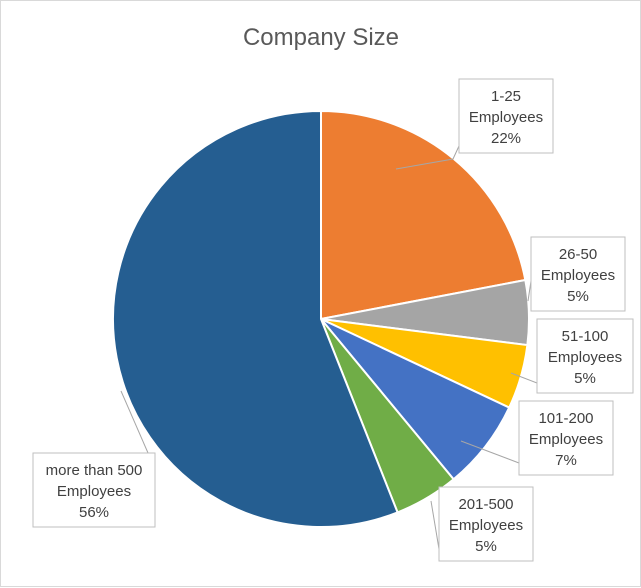  I want to click on data-label: 22%, so click(506, 138).